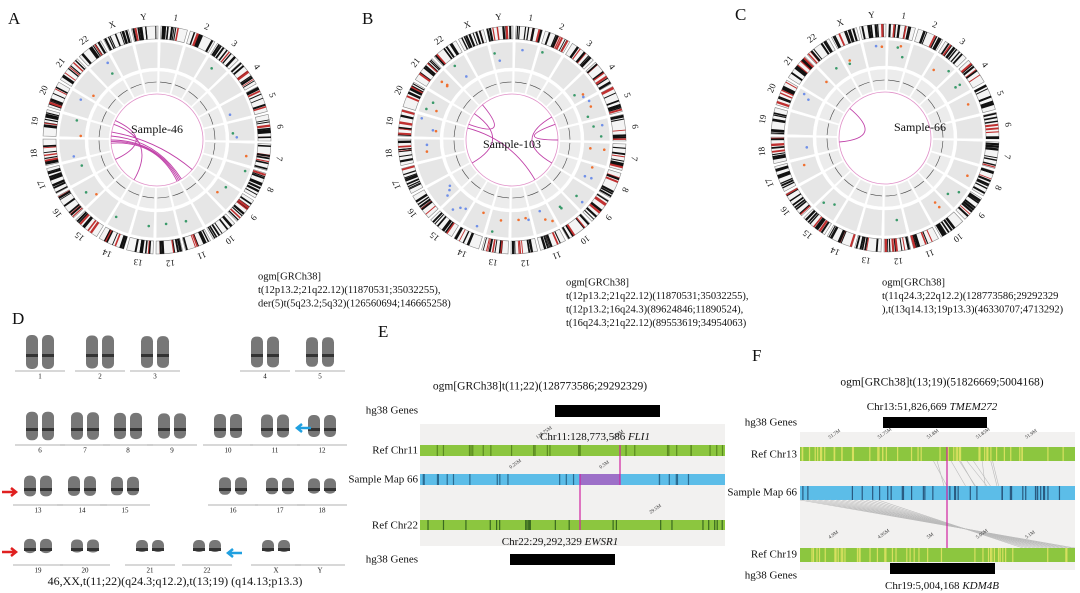 The height and width of the screenshot is (593, 1080). I want to click on chromosome-label: 8, so click(998, 188).